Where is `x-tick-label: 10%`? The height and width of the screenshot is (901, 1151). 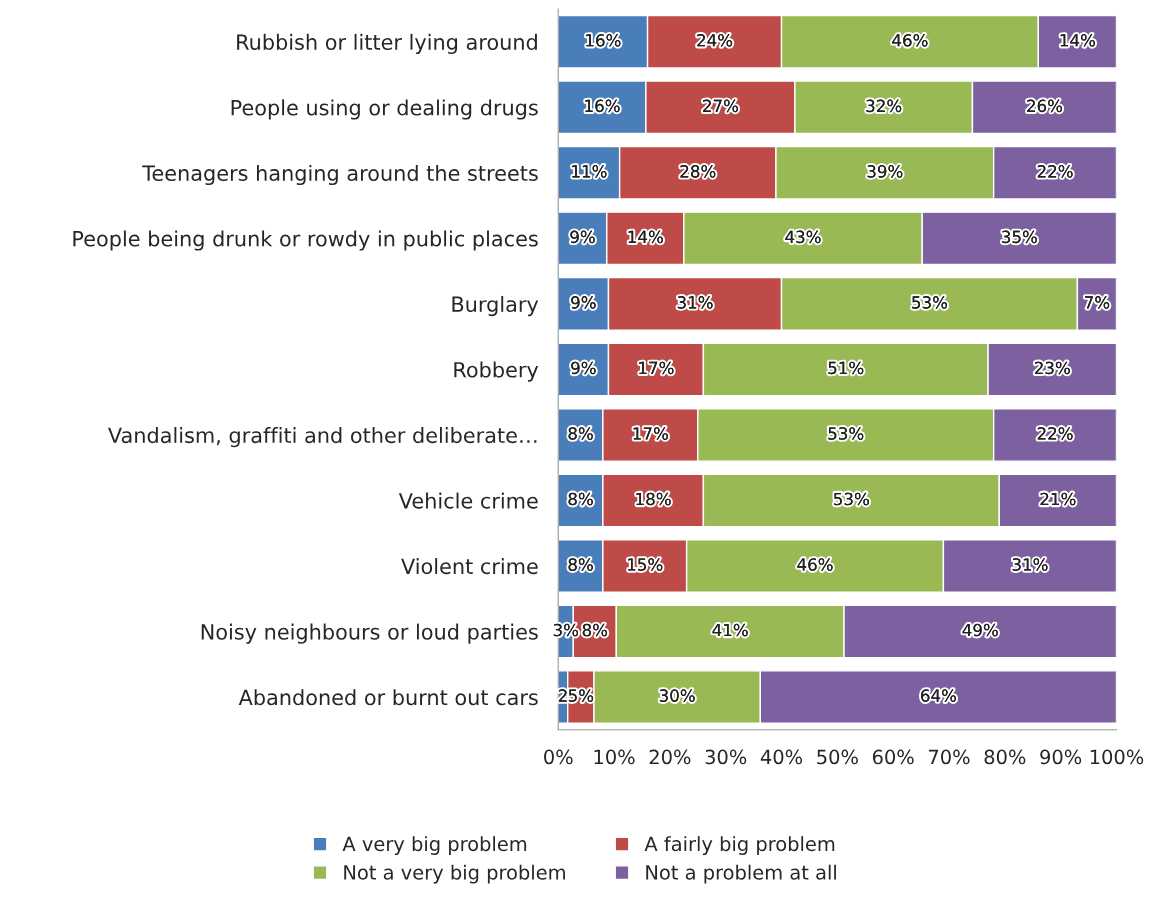
x-tick-label: 10% is located at coordinates (614, 757).